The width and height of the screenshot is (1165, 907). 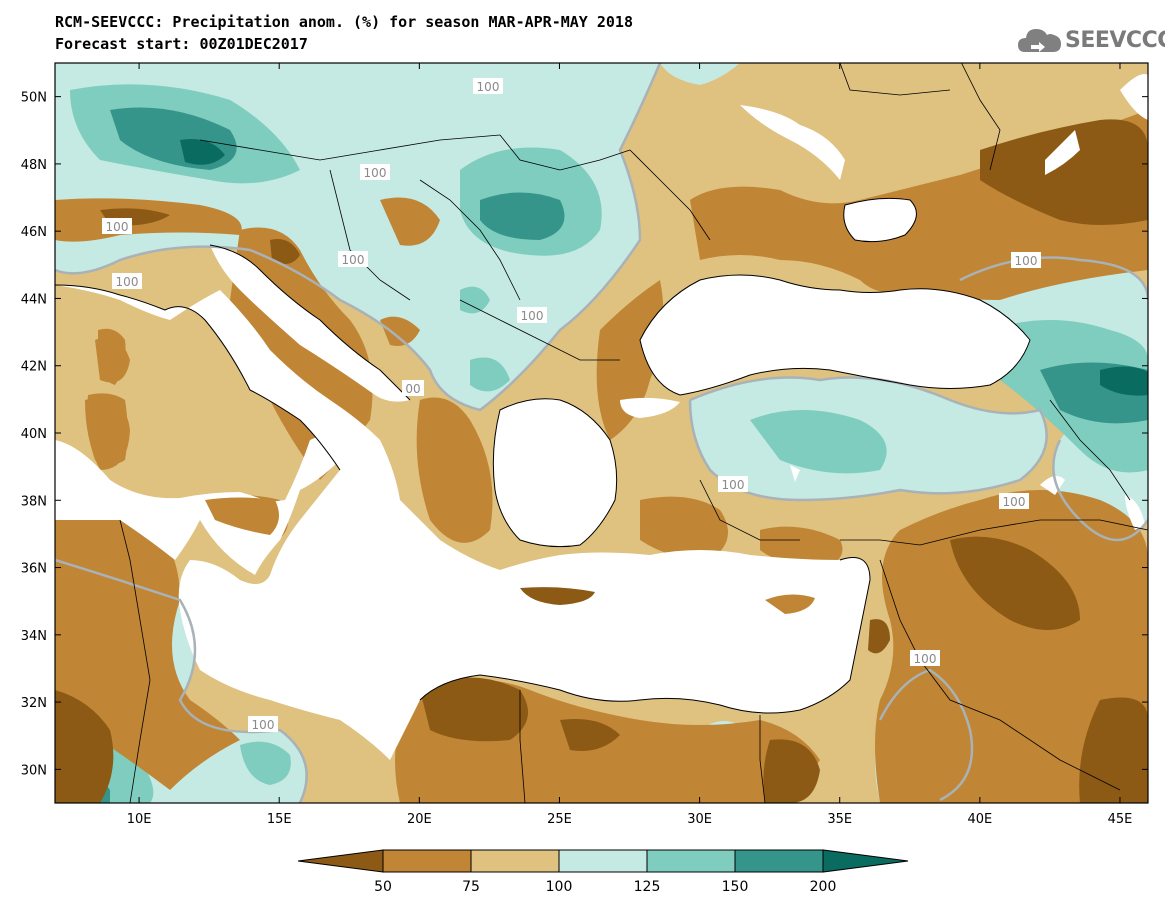 I want to click on seevccc-logo: SEEVCCC, so click(x=1091, y=42).